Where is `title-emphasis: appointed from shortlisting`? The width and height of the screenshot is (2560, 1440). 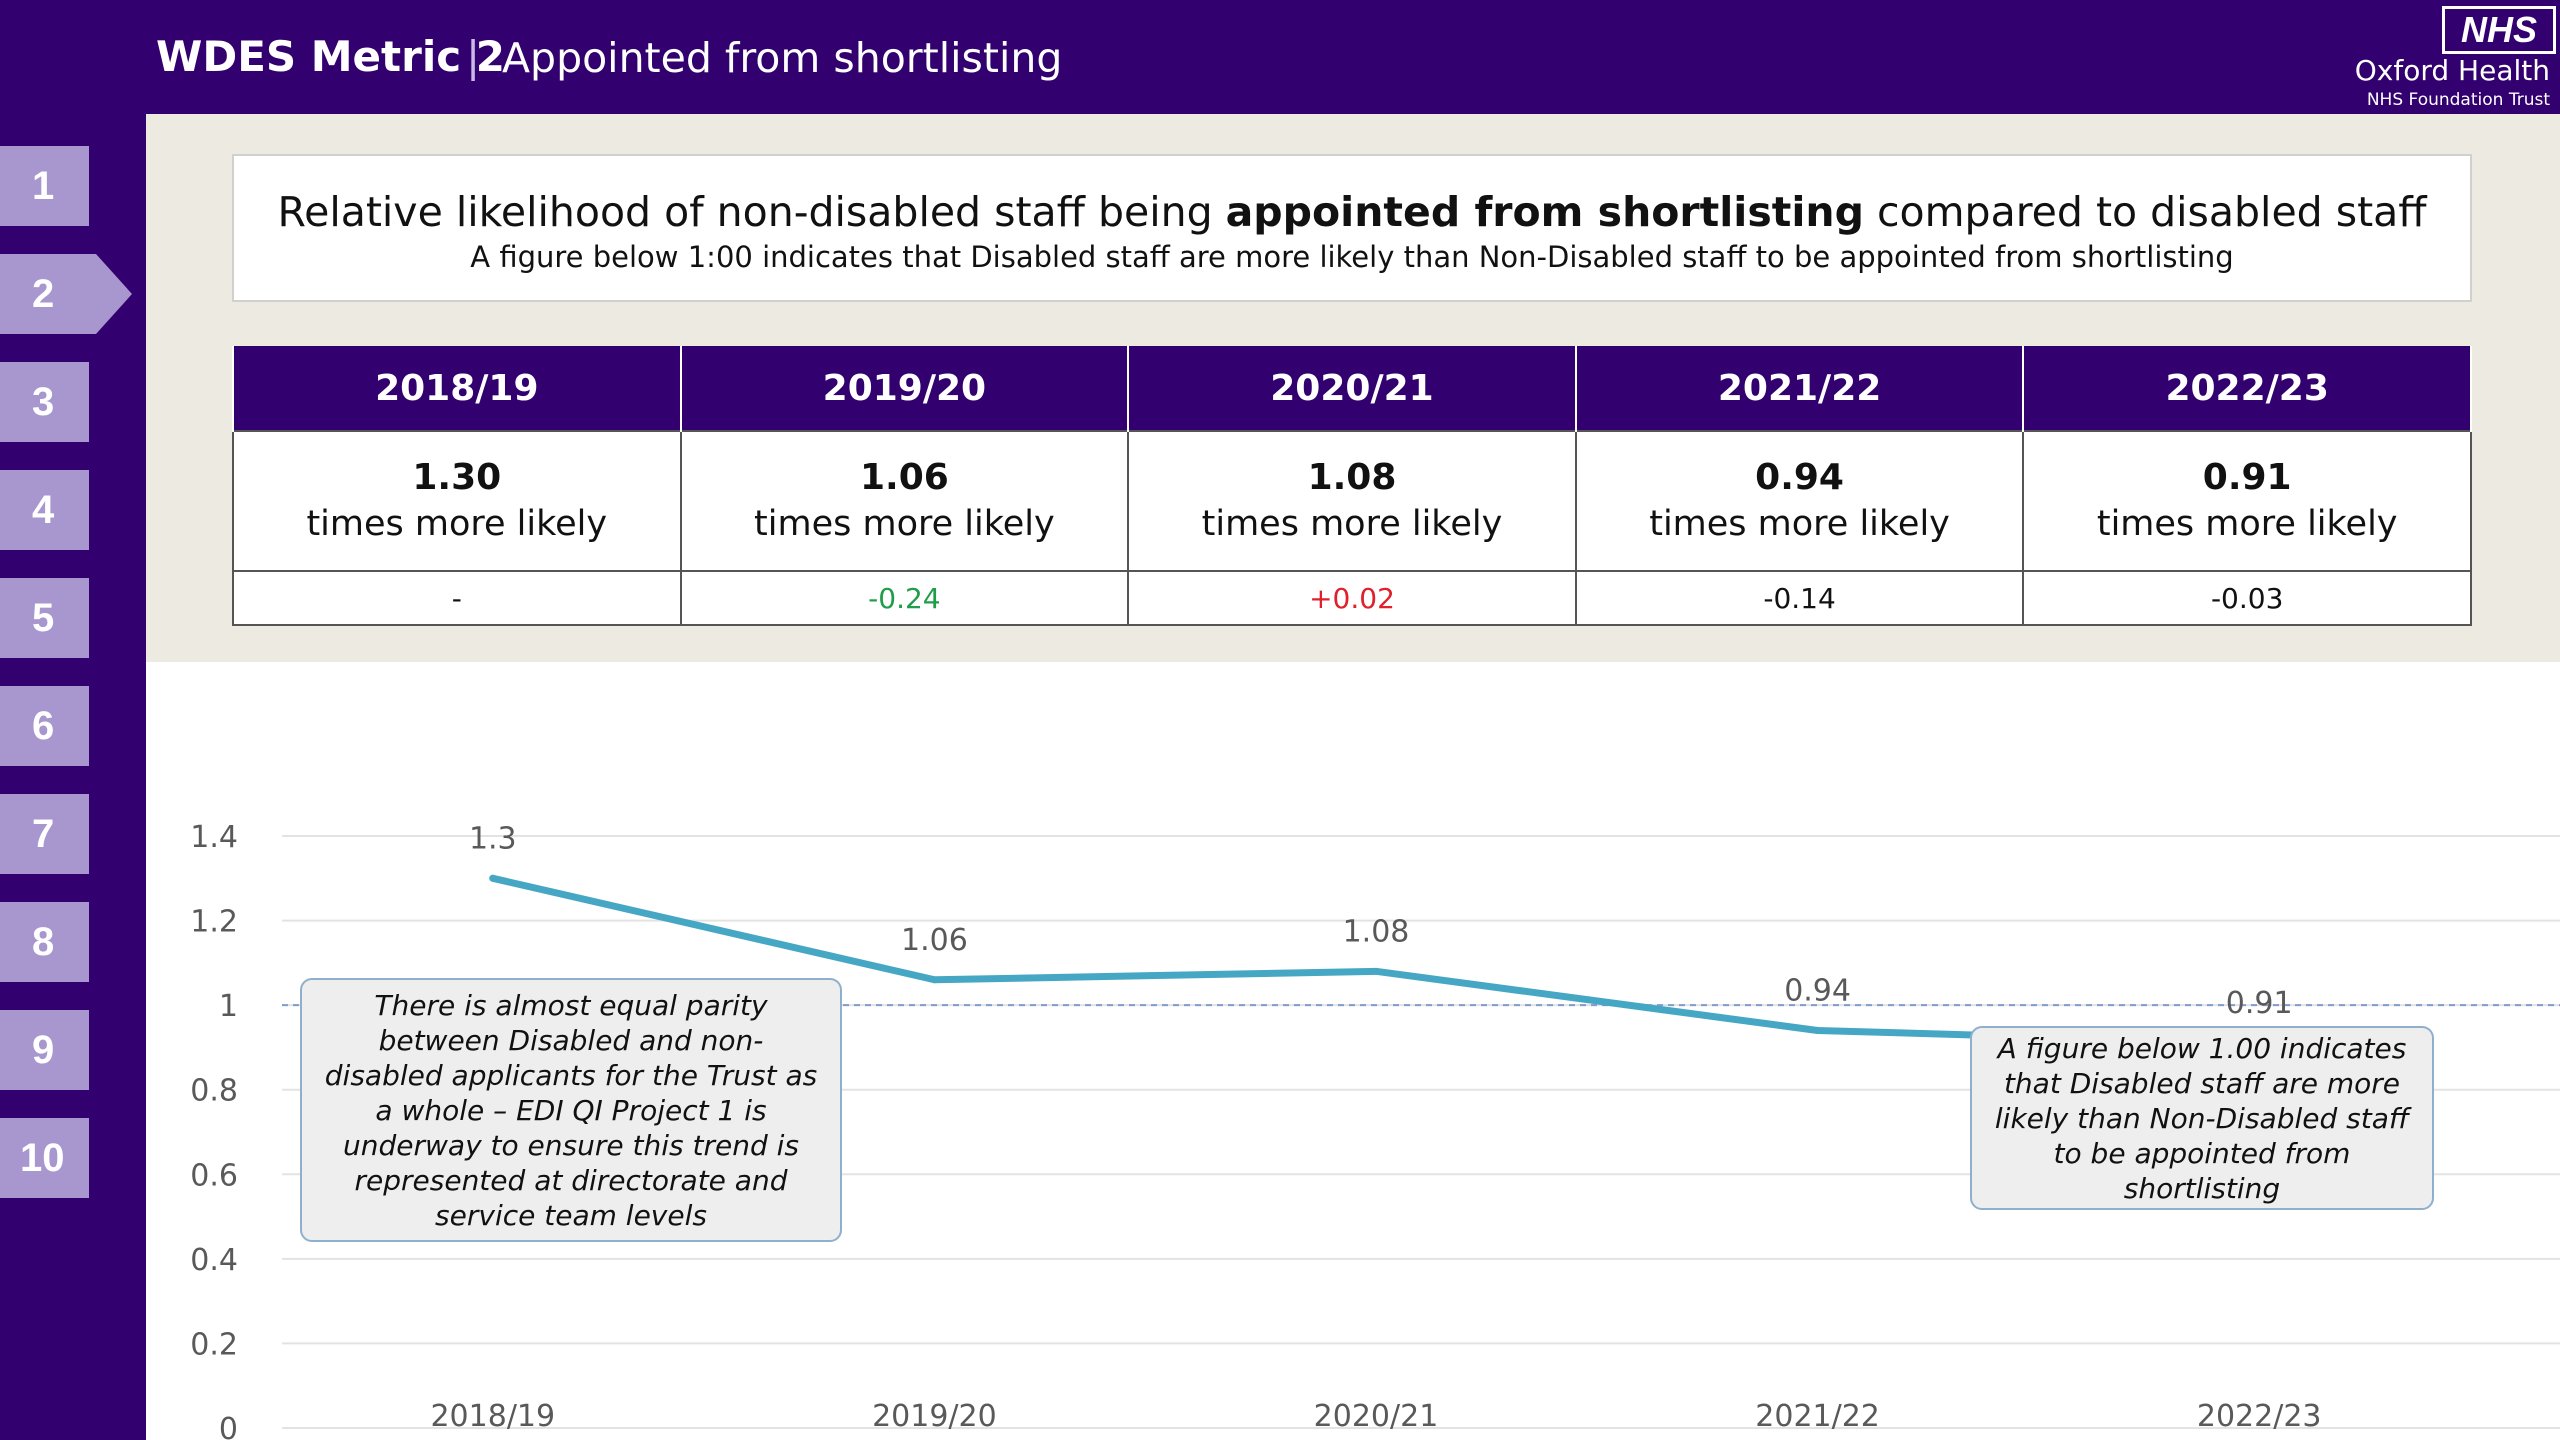 title-emphasis: appointed from shortlisting is located at coordinates (1544, 212).